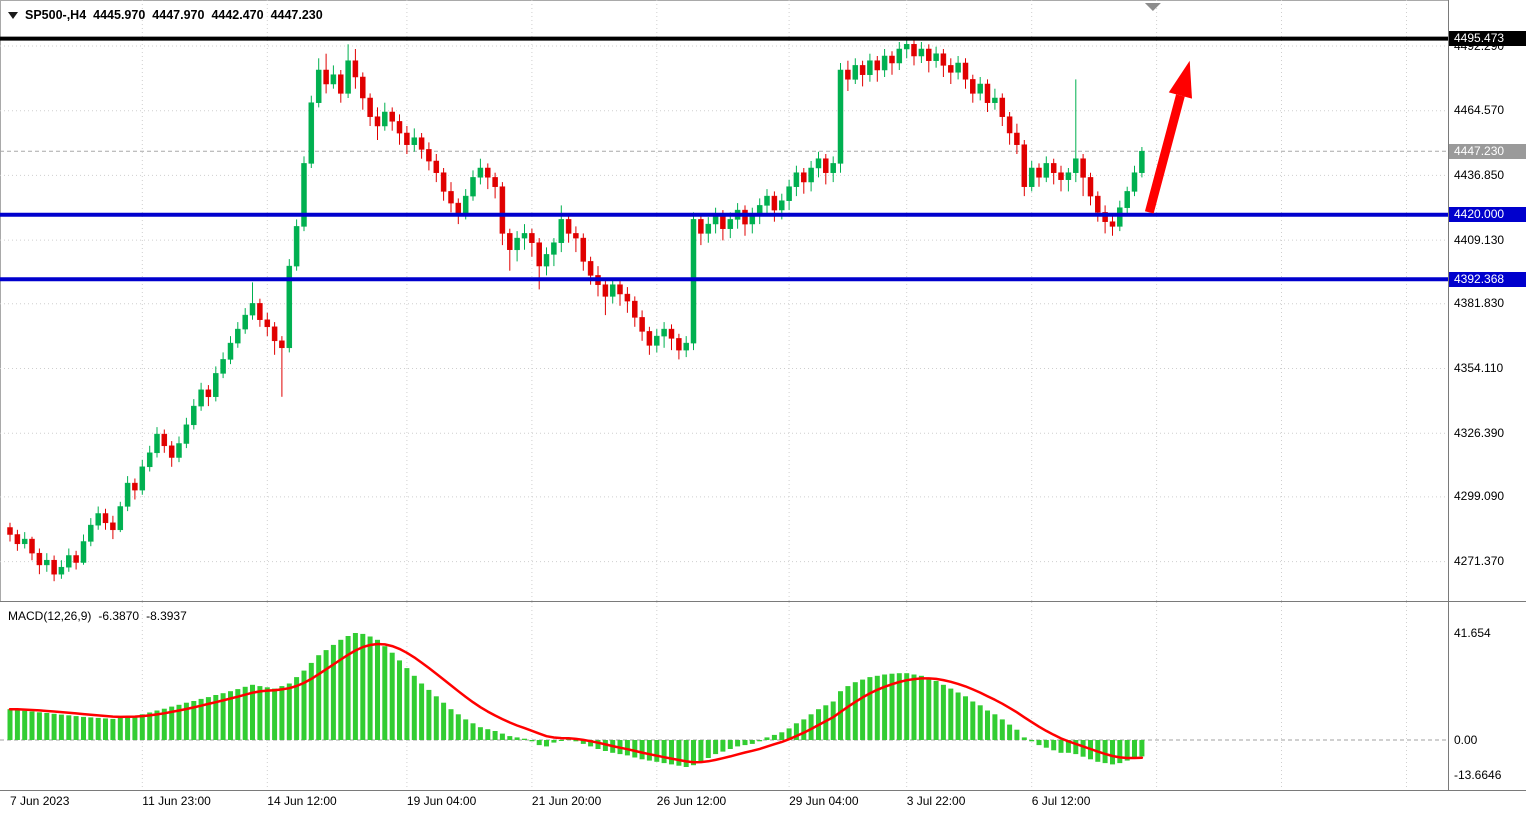 This screenshot has width=1526, height=813. What do you see at coordinates (1466, 739) in the screenshot?
I see `macd-axis-label: 0.00` at bounding box center [1466, 739].